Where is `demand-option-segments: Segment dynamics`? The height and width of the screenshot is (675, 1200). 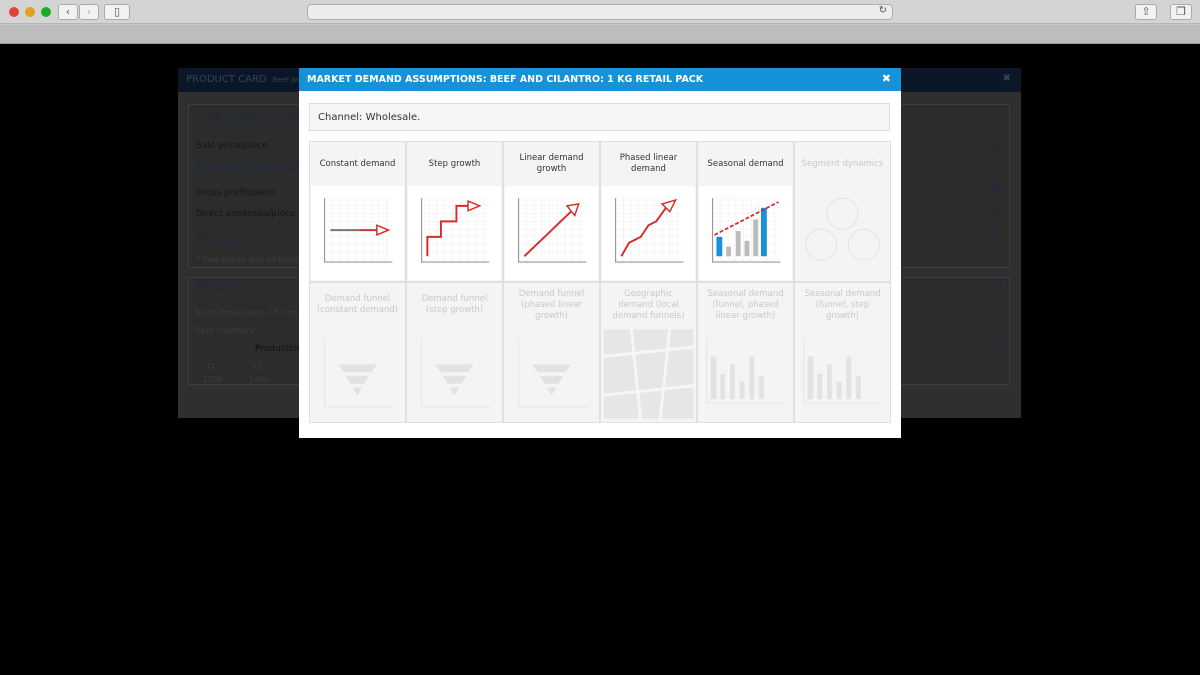
demand-option-segments: Segment dynamics is located at coordinates (842, 211).